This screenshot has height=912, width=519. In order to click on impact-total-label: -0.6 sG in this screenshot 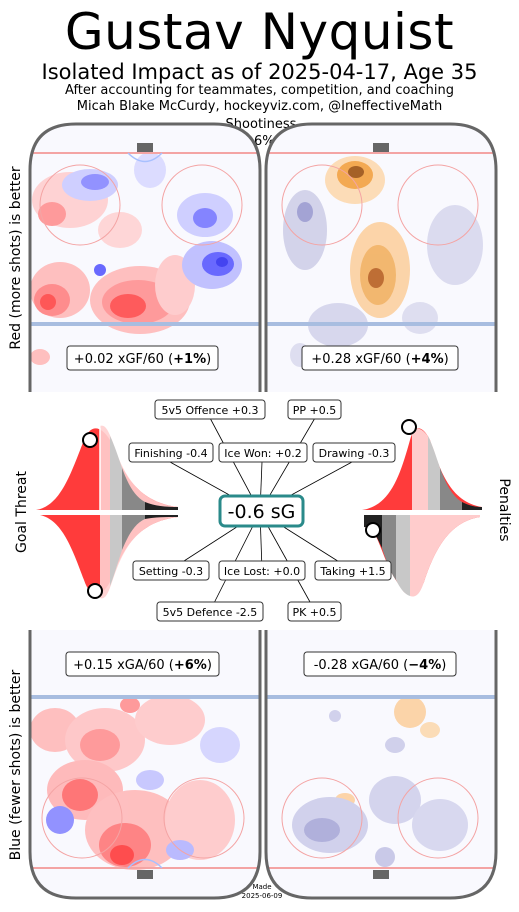, I will do `click(262, 512)`.